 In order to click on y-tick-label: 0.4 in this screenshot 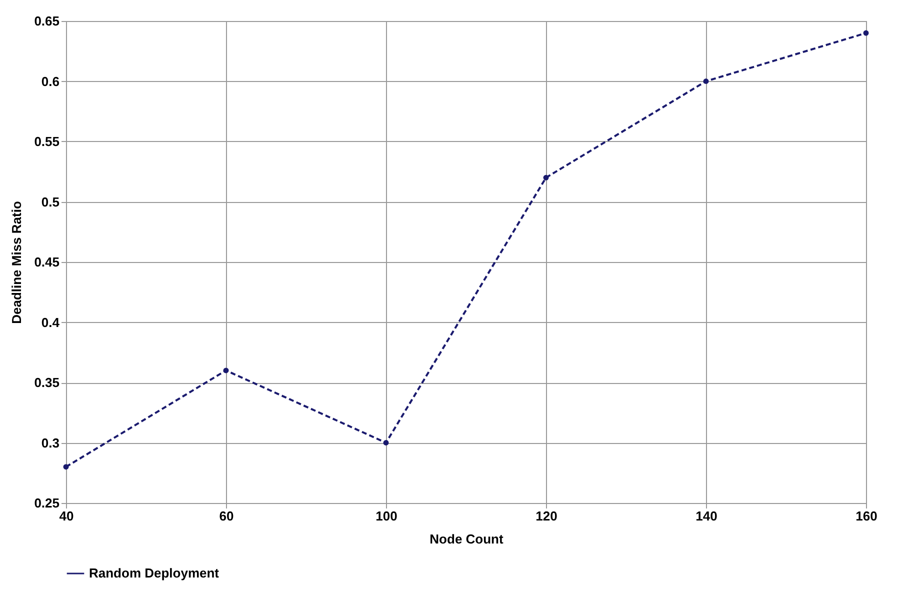, I will do `click(50, 322)`.